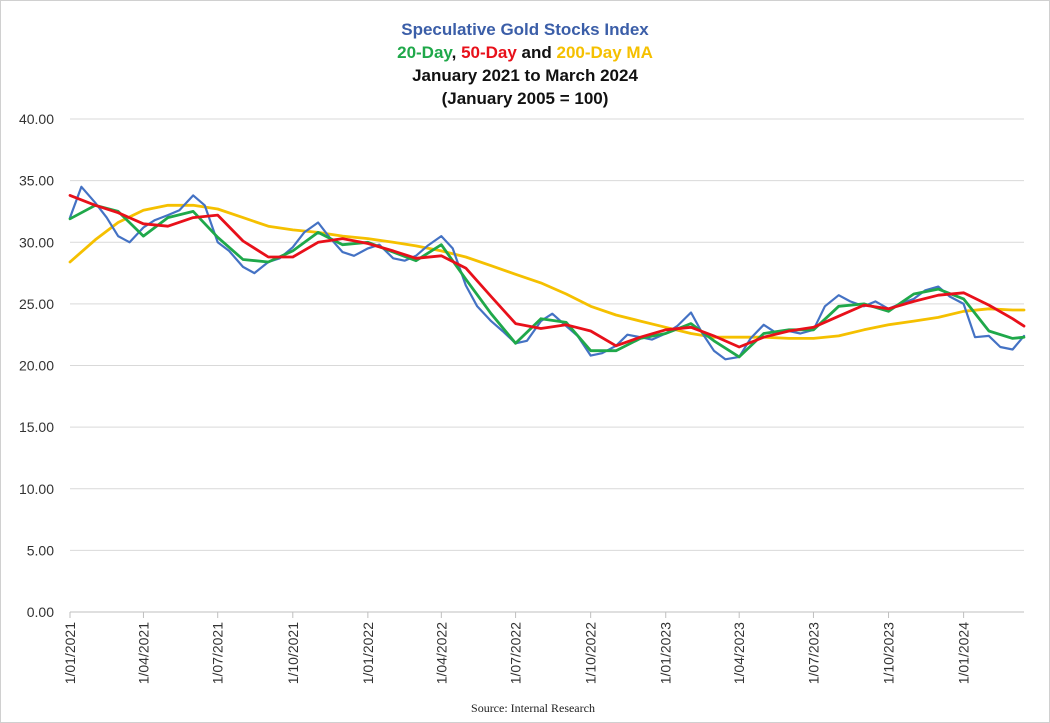 The width and height of the screenshot is (1050, 723). Describe the element at coordinates (293, 653) in the screenshot. I see `x-tick-label: 1/10/2021` at that location.